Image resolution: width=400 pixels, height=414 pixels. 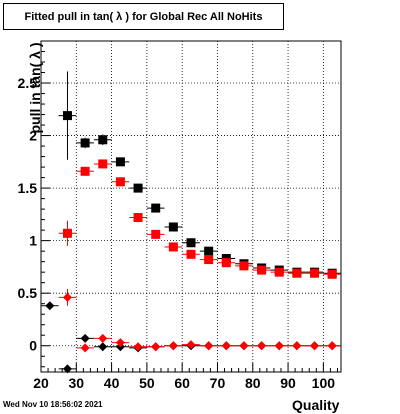 I want to click on x-axis-title: Quality, so click(x=316, y=405).